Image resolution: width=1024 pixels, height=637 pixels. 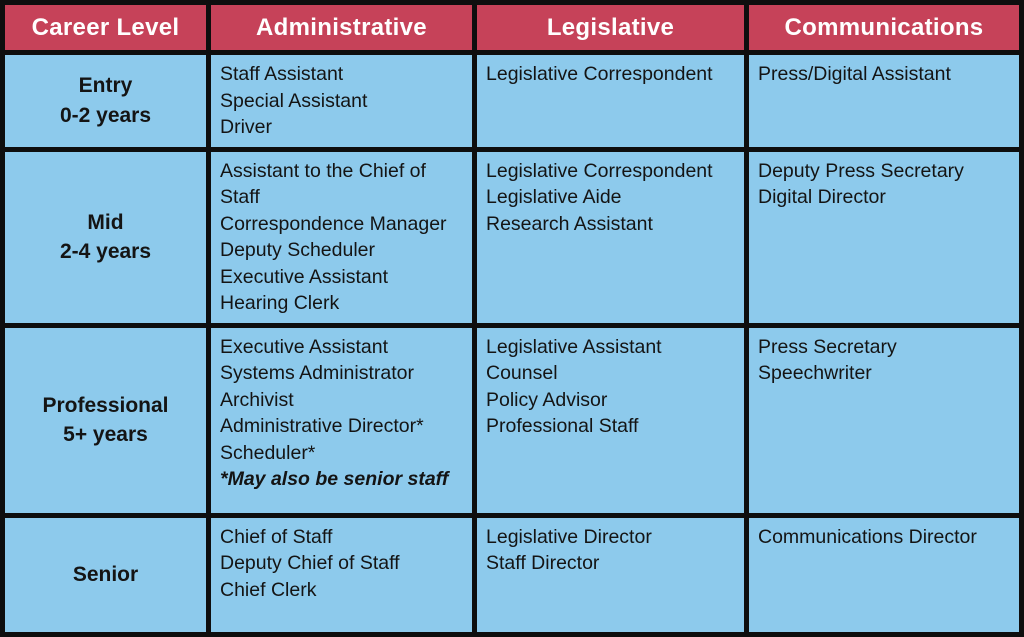 I want to click on level-name: Mid, so click(x=105, y=222).